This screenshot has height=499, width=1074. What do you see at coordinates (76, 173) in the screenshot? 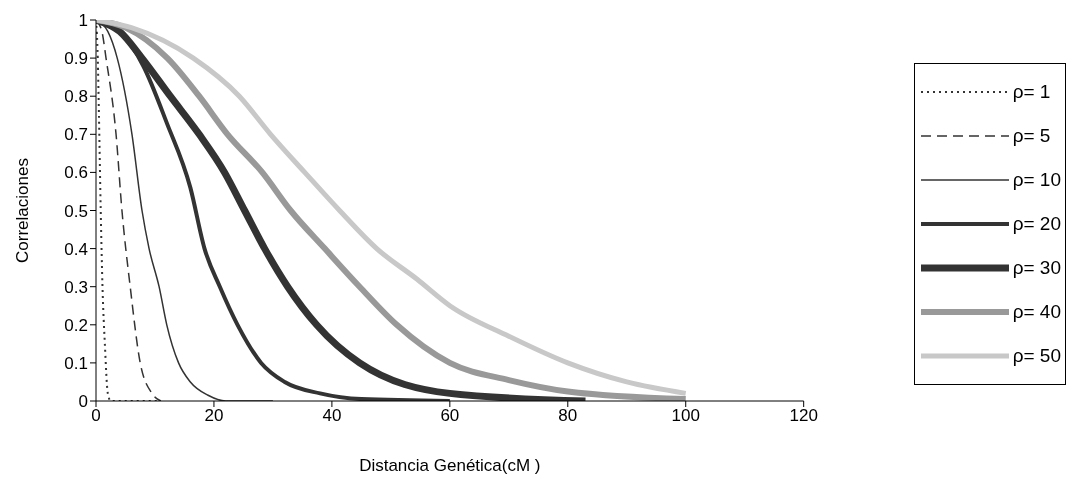
I see `y-tick-label: 0.6` at bounding box center [76, 173].